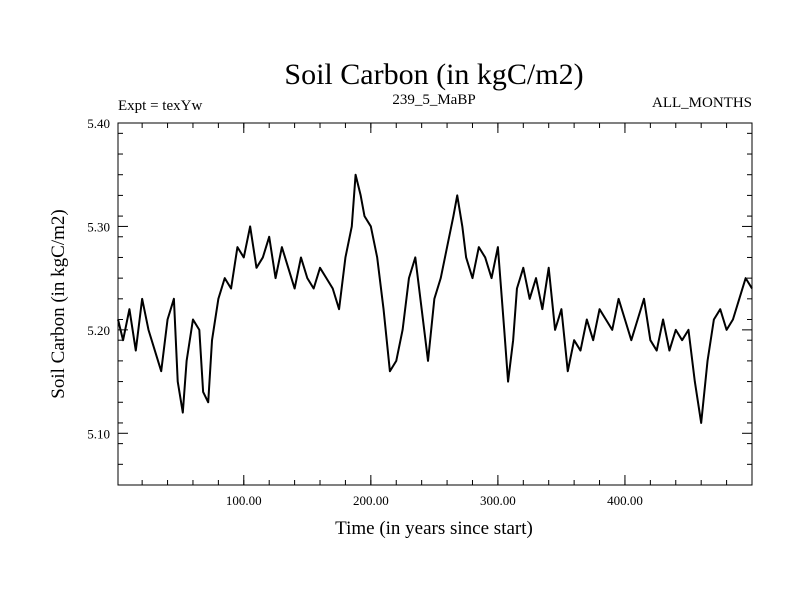  What do you see at coordinates (160, 106) in the screenshot?
I see `experiment-label: Expt = texYw` at bounding box center [160, 106].